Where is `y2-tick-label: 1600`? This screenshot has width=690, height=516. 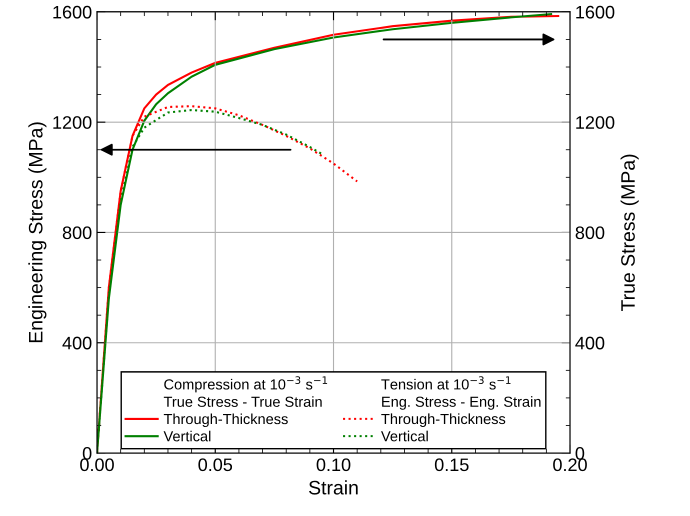 y2-tick-label: 1600 is located at coordinates (595, 12).